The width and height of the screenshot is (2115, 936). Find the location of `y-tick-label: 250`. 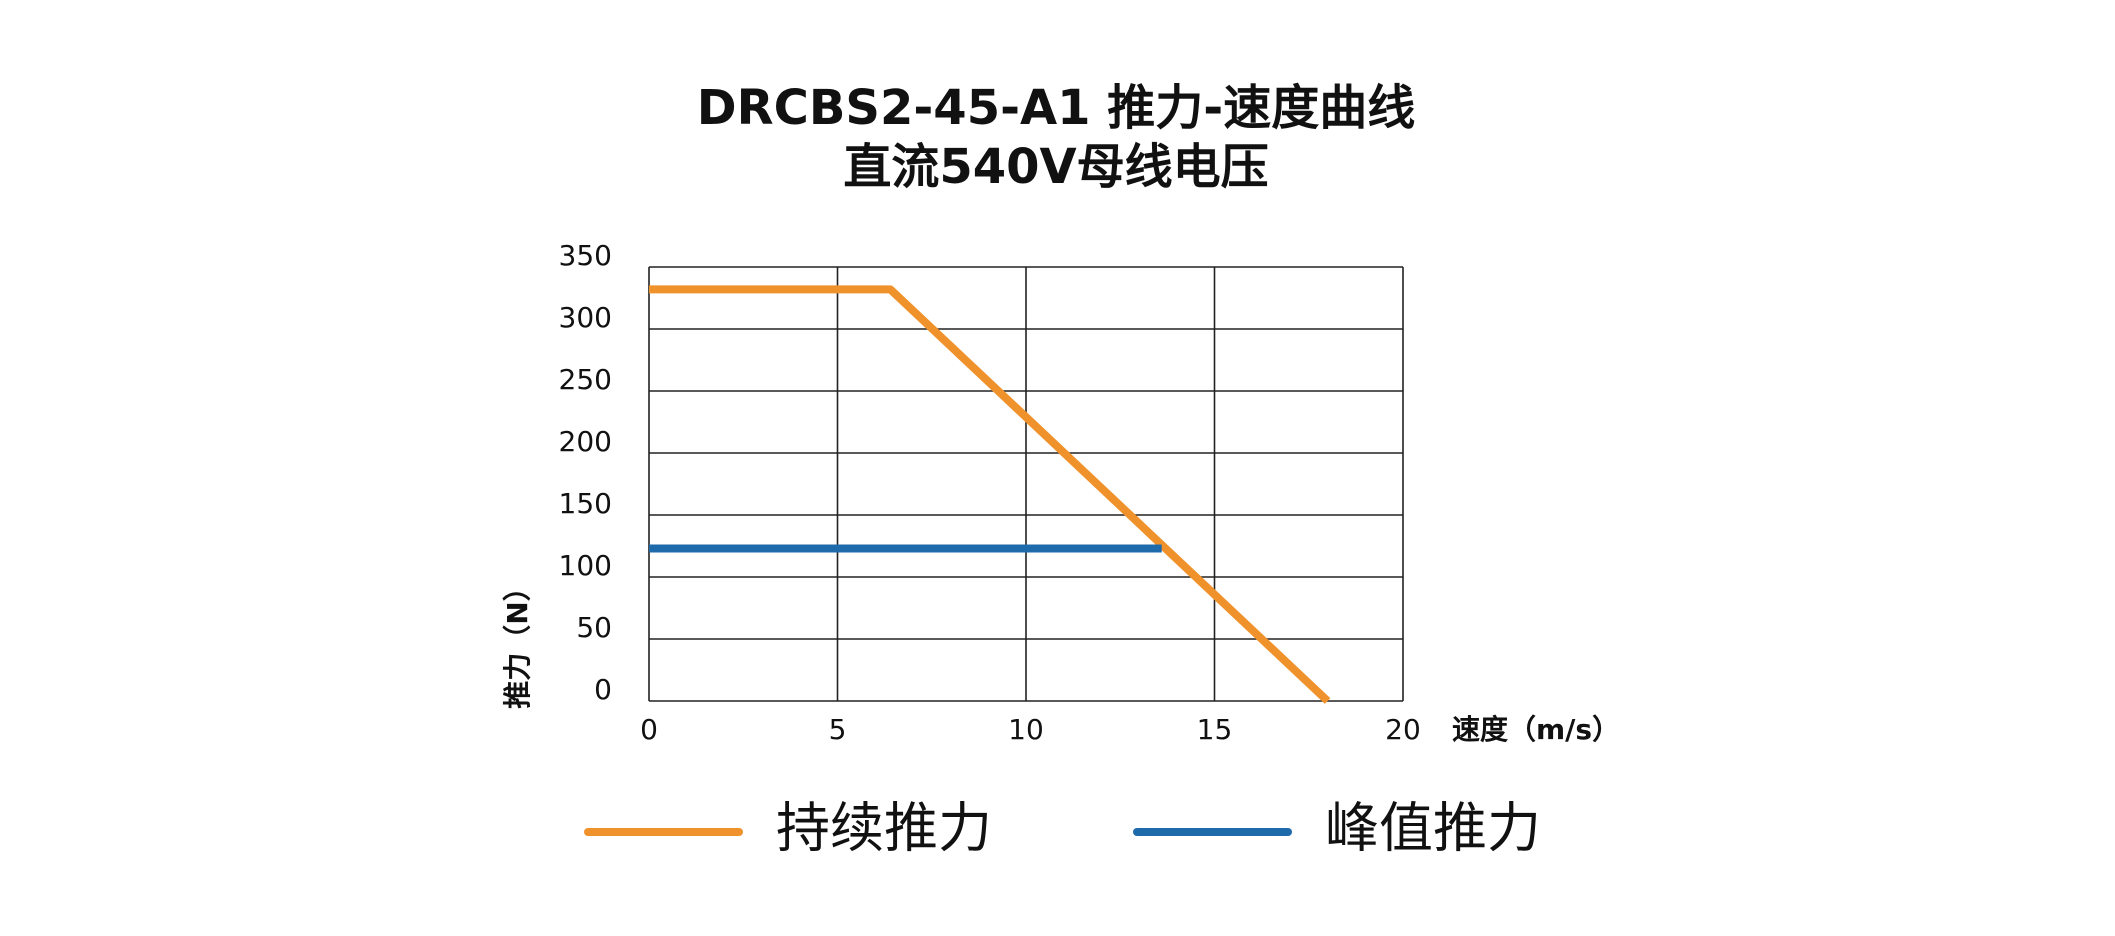

y-tick-label: 250 is located at coordinates (585, 379).